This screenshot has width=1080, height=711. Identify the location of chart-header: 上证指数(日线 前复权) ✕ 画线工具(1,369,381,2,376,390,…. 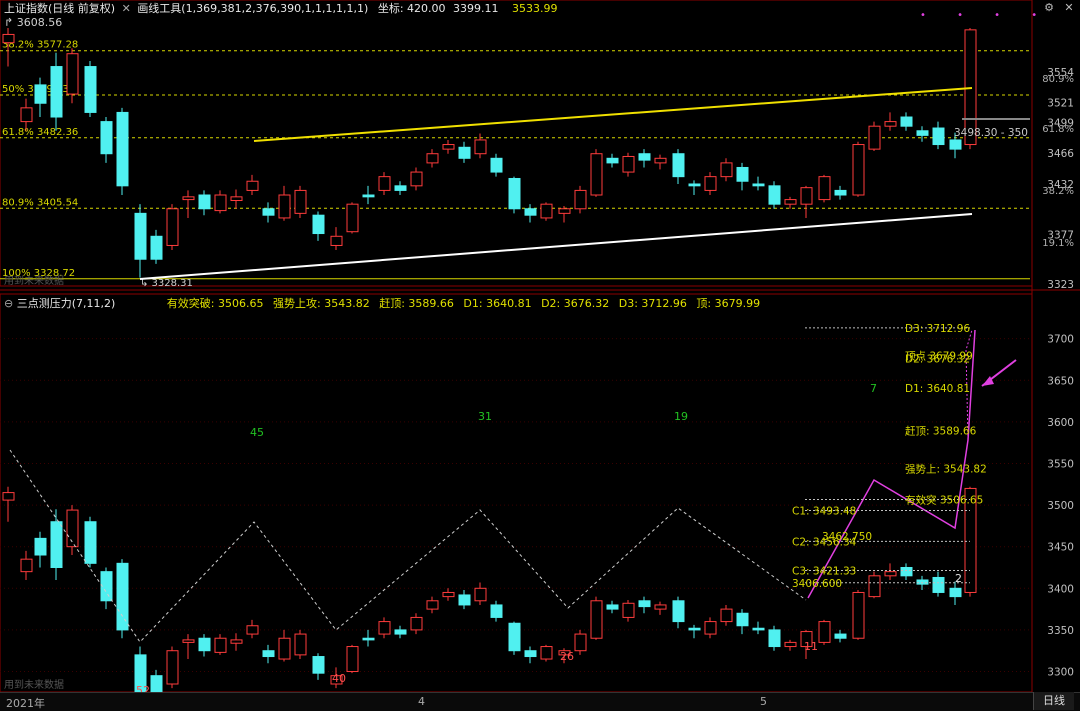
(281, 9).